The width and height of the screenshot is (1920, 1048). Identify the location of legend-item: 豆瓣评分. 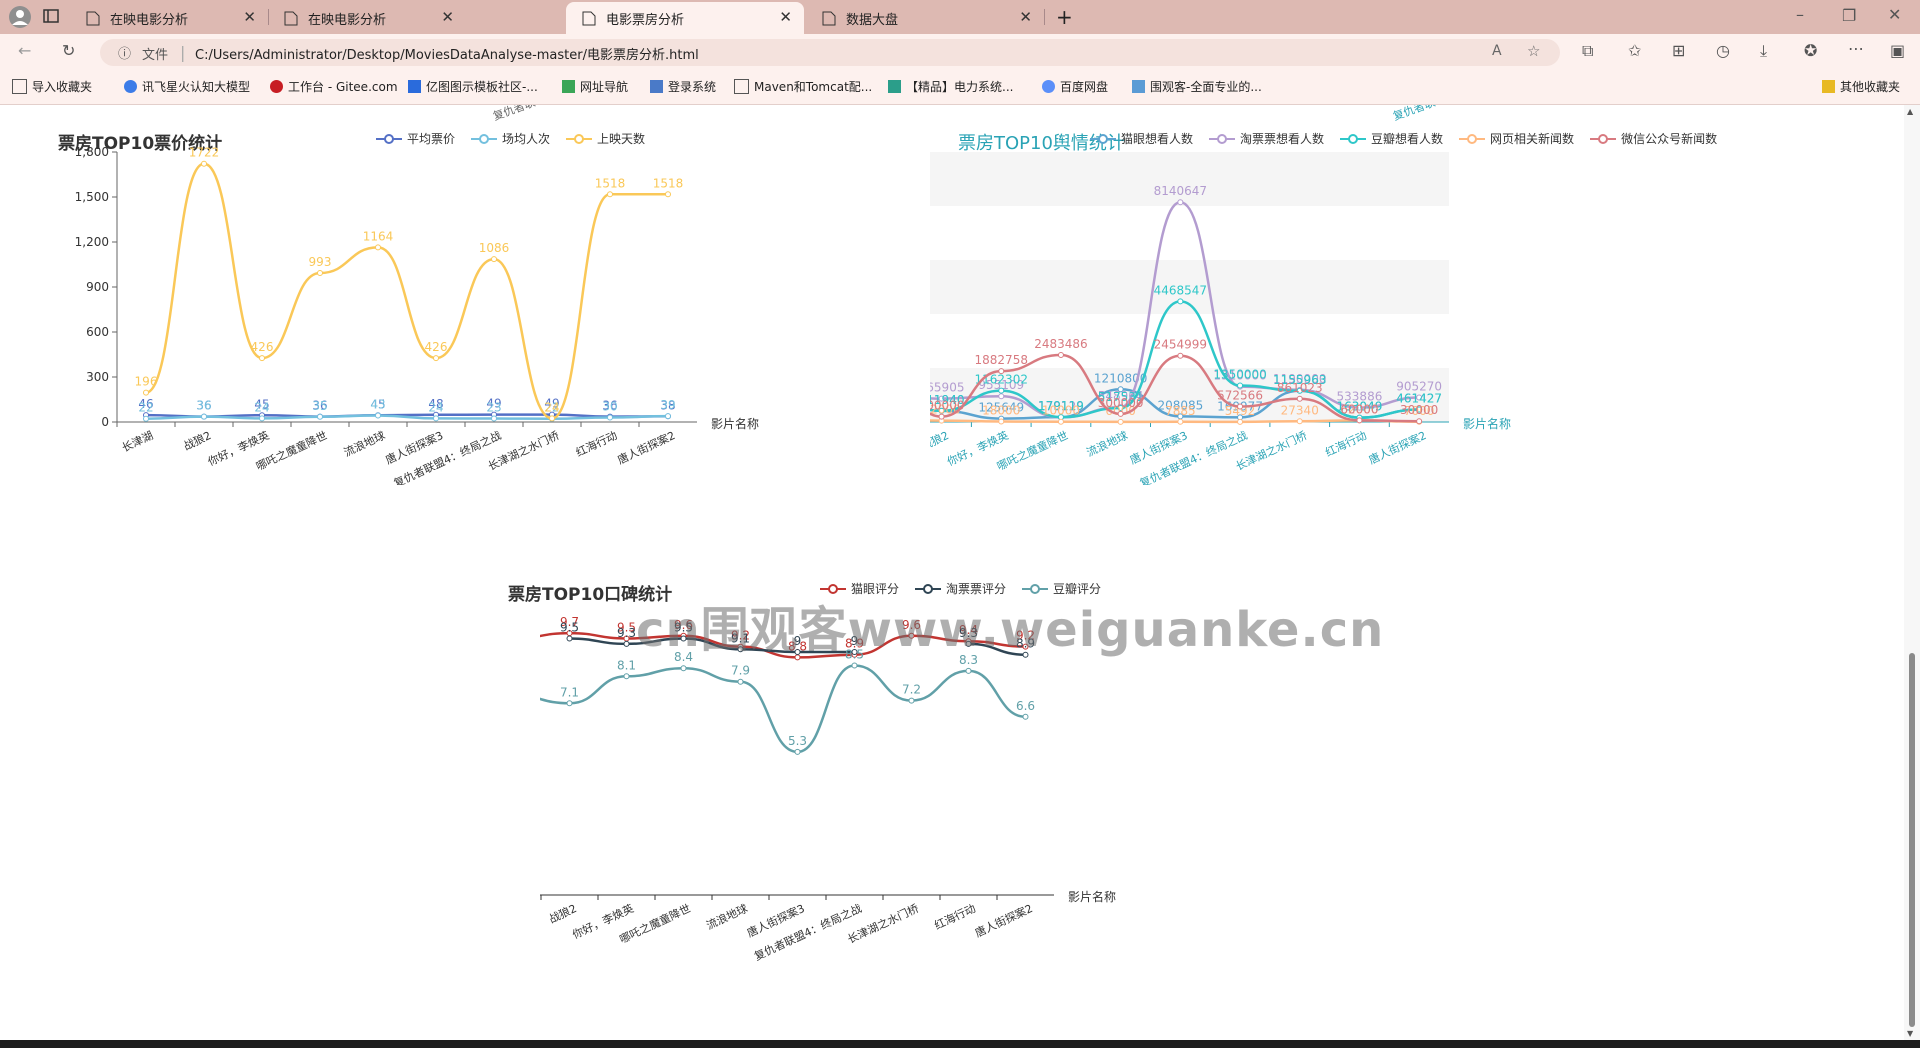
(1061, 588).